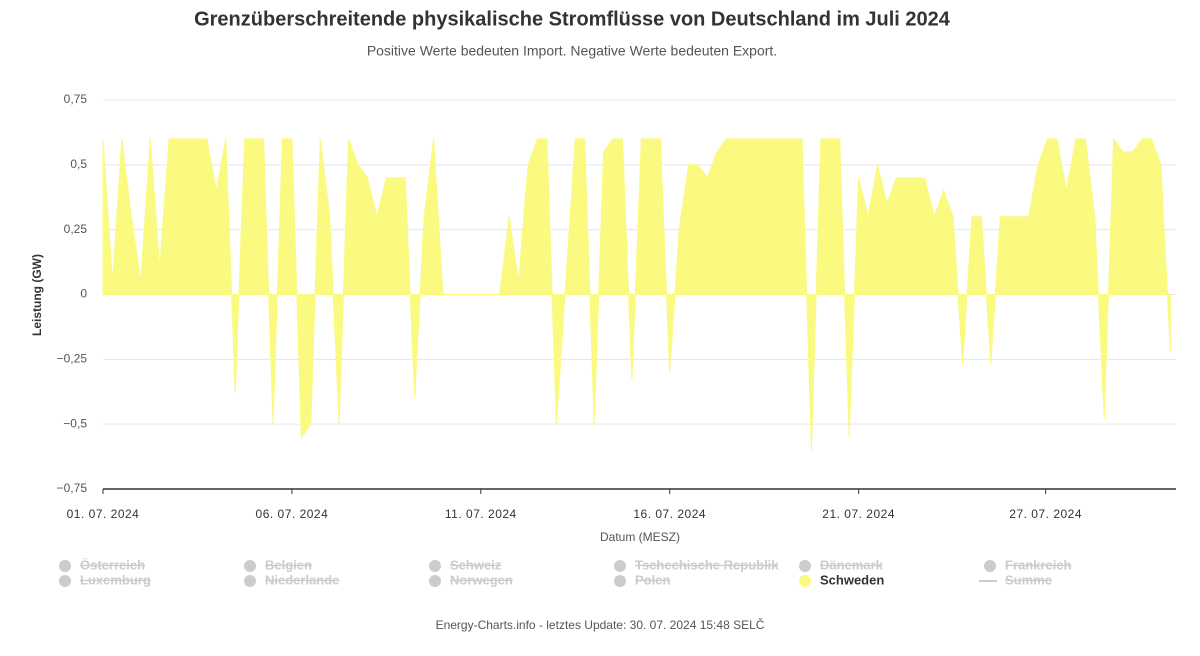  I want to click on y-tick-label: 0,75, so click(76, 99).